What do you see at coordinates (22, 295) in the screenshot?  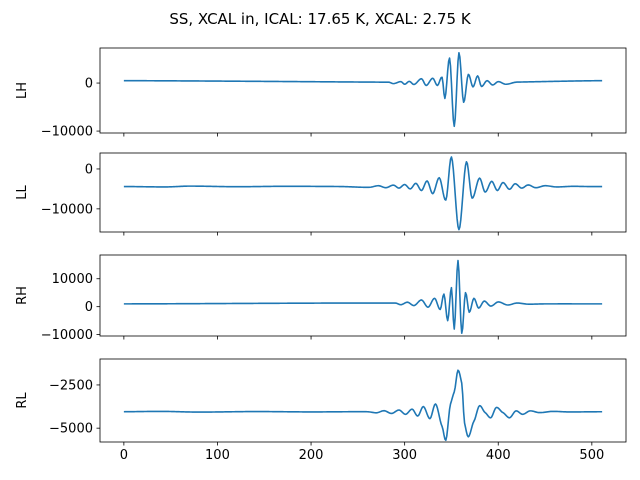 I see `y-axis-label: RH` at bounding box center [22, 295].